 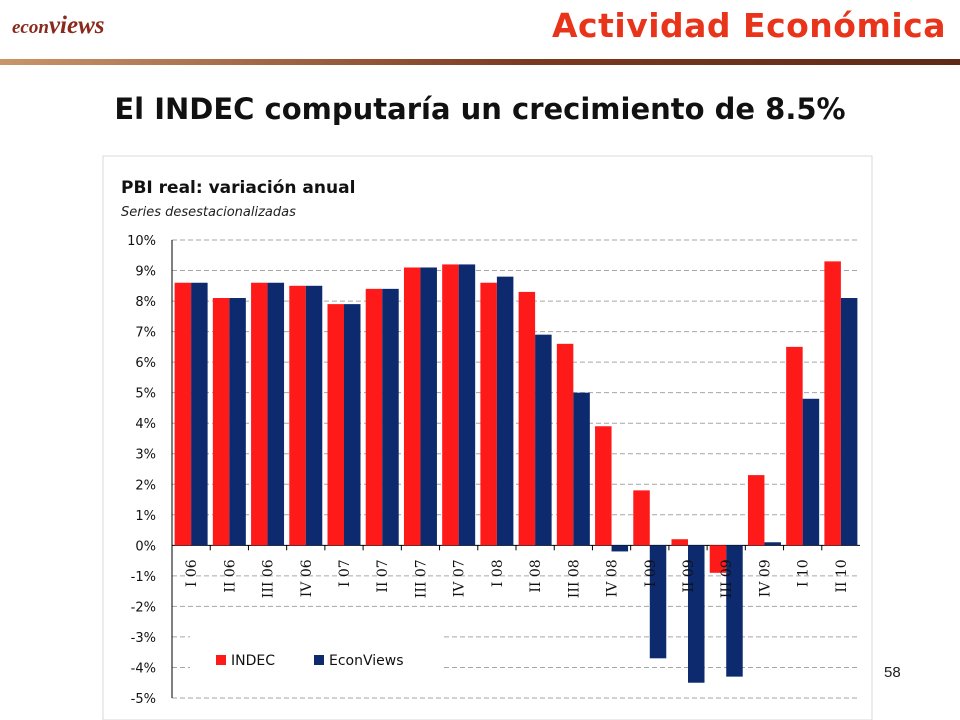 What do you see at coordinates (208, 212) in the screenshot?
I see `chart-subtitle: Series desestacionalizadas` at bounding box center [208, 212].